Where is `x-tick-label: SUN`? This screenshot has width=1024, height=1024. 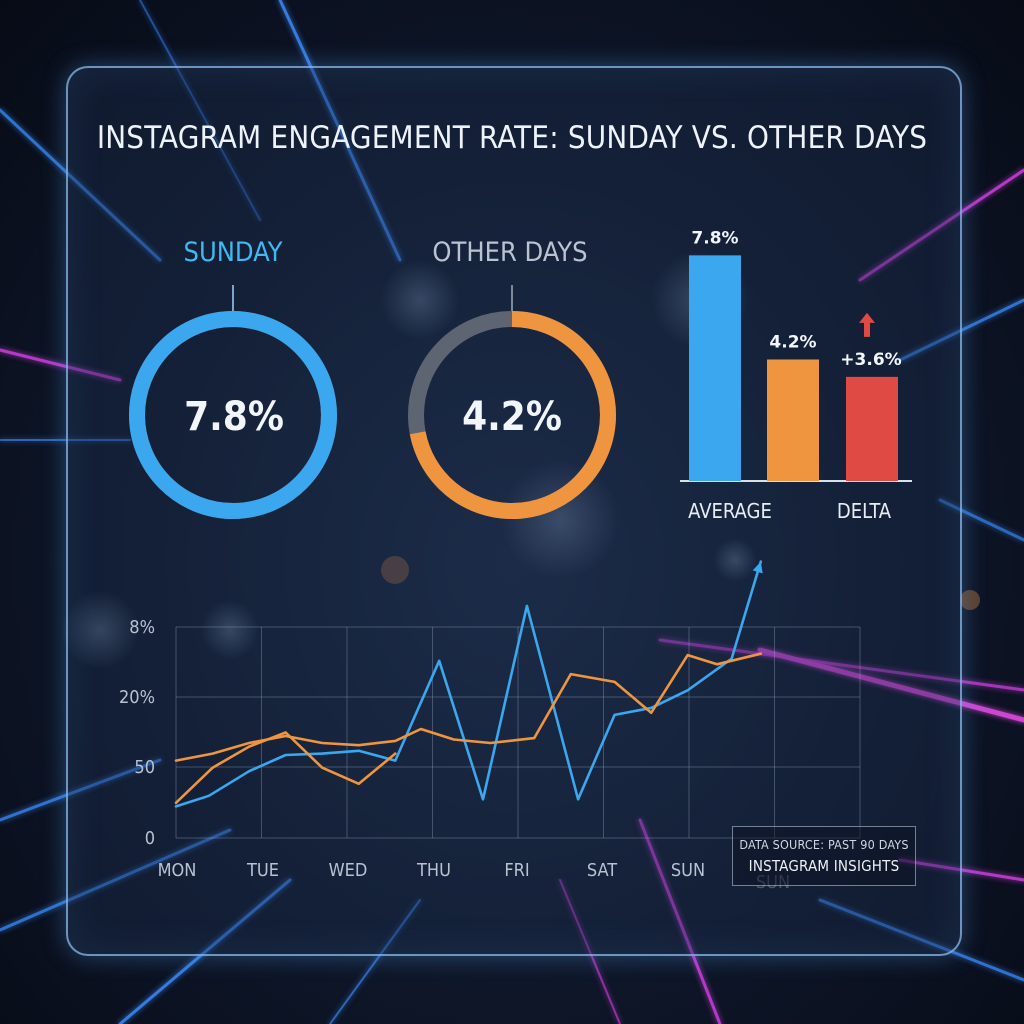 x-tick-label: SUN is located at coordinates (688, 870).